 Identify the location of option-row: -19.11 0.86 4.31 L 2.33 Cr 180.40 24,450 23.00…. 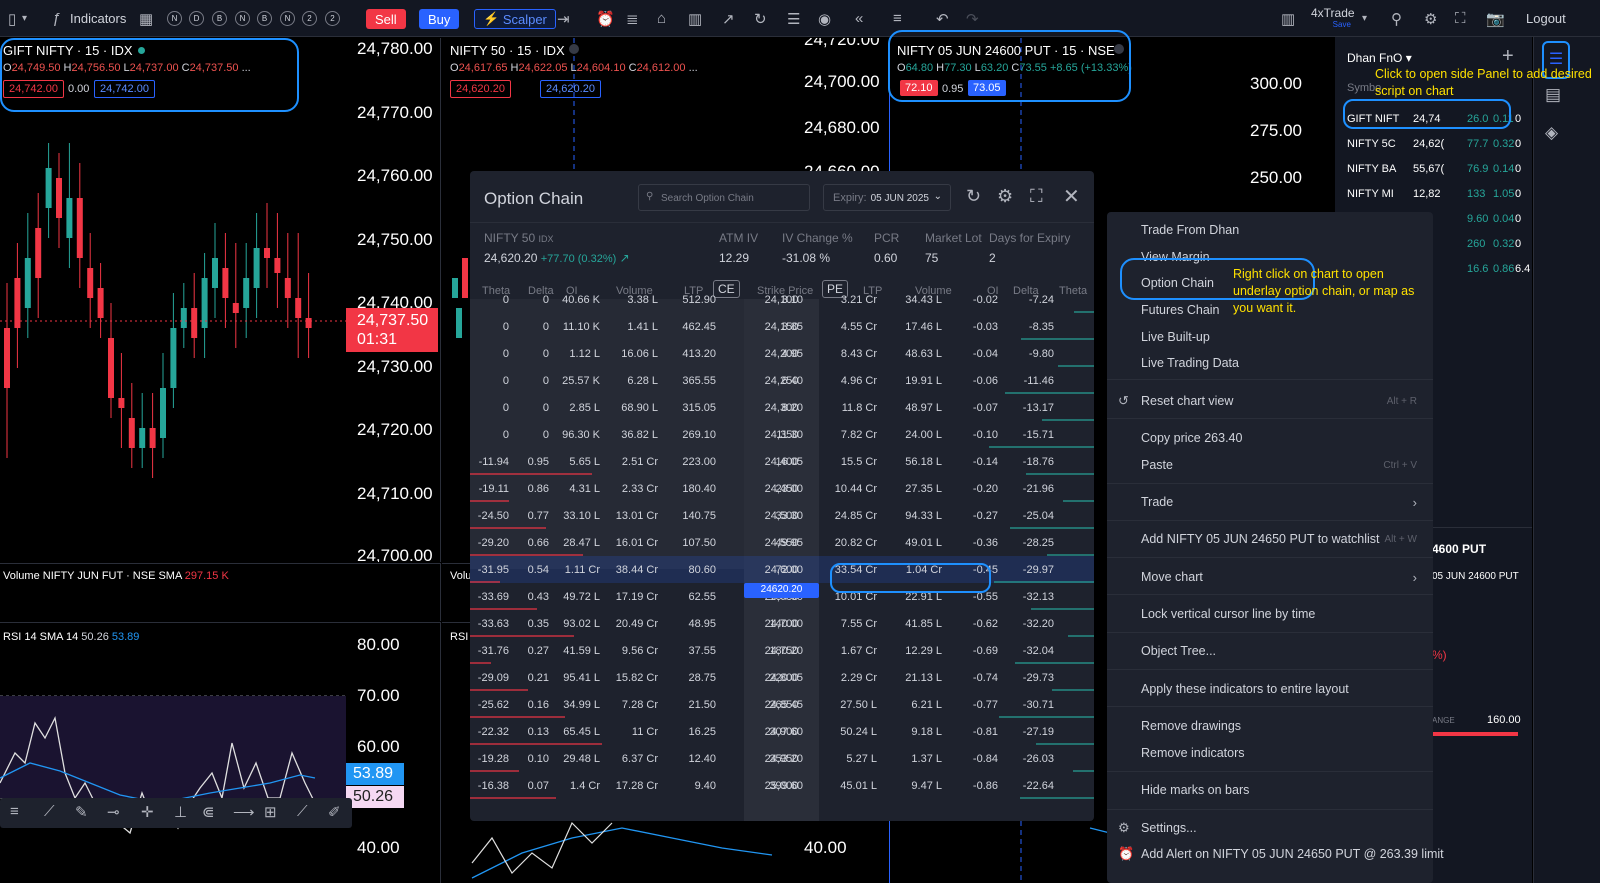
(782, 488).